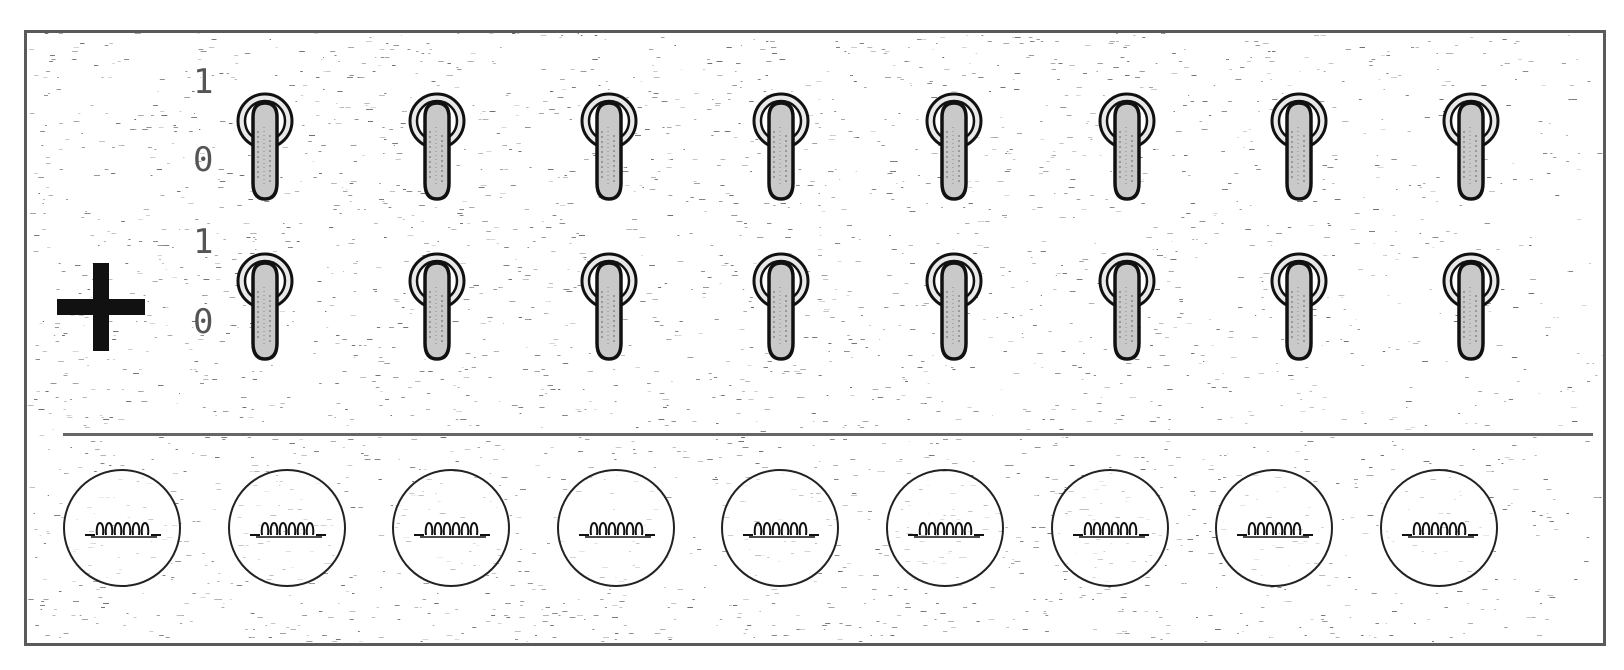  What do you see at coordinates (203, 160) in the screenshot?
I see `row-1-off-label: 0` at bounding box center [203, 160].